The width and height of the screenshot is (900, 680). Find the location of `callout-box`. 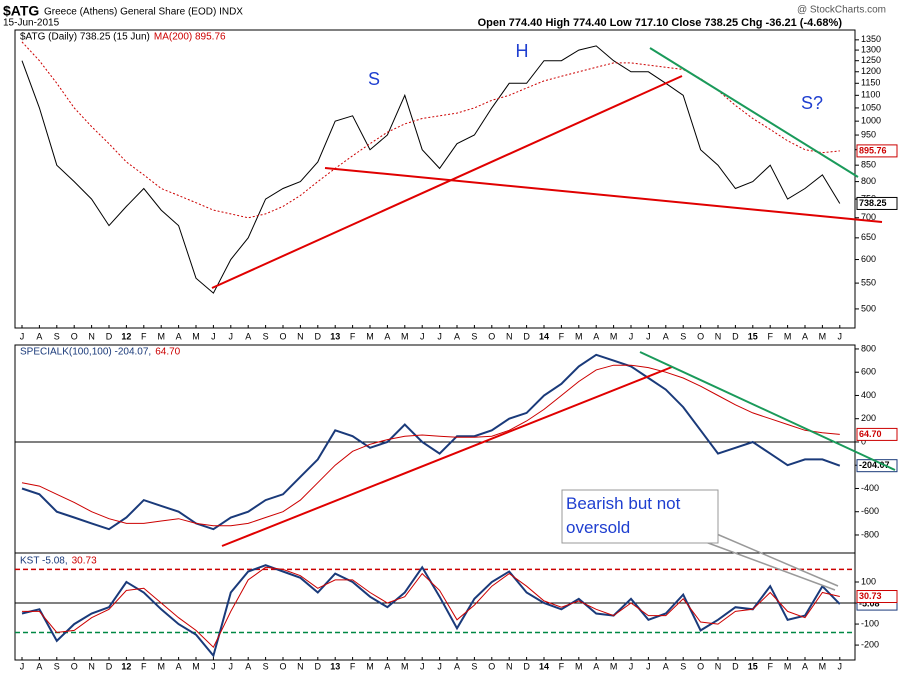

callout-box is located at coordinates (640, 516).